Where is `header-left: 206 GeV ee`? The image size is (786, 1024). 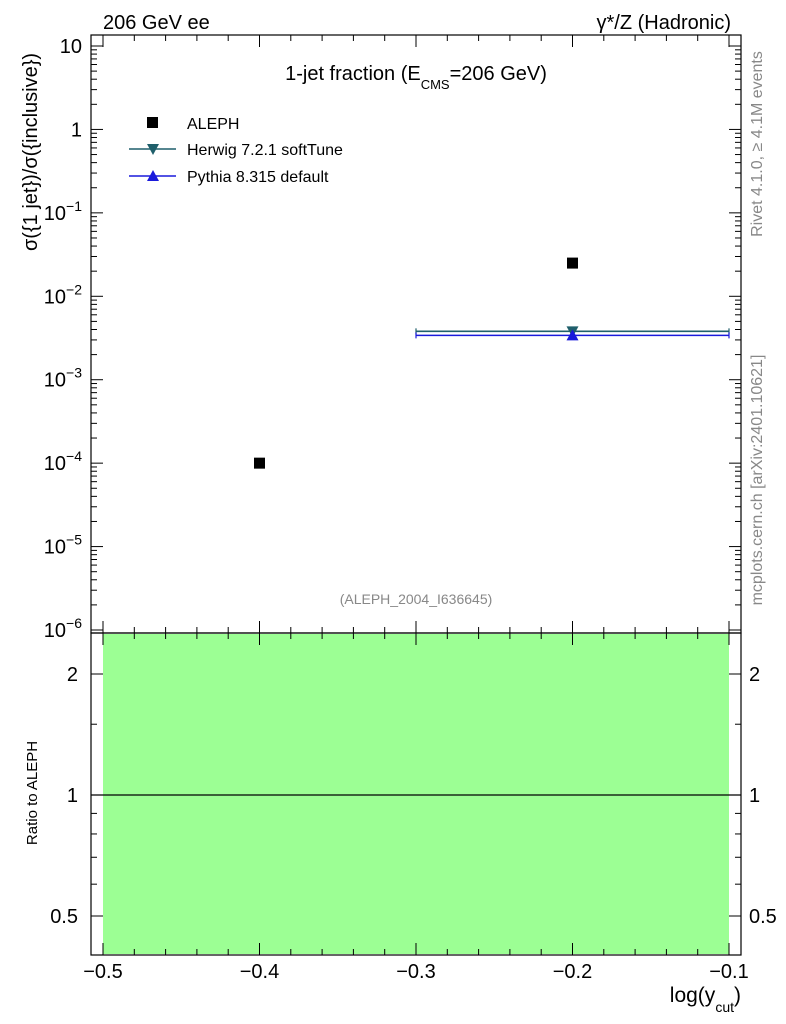
header-left: 206 GeV ee is located at coordinates (156, 23).